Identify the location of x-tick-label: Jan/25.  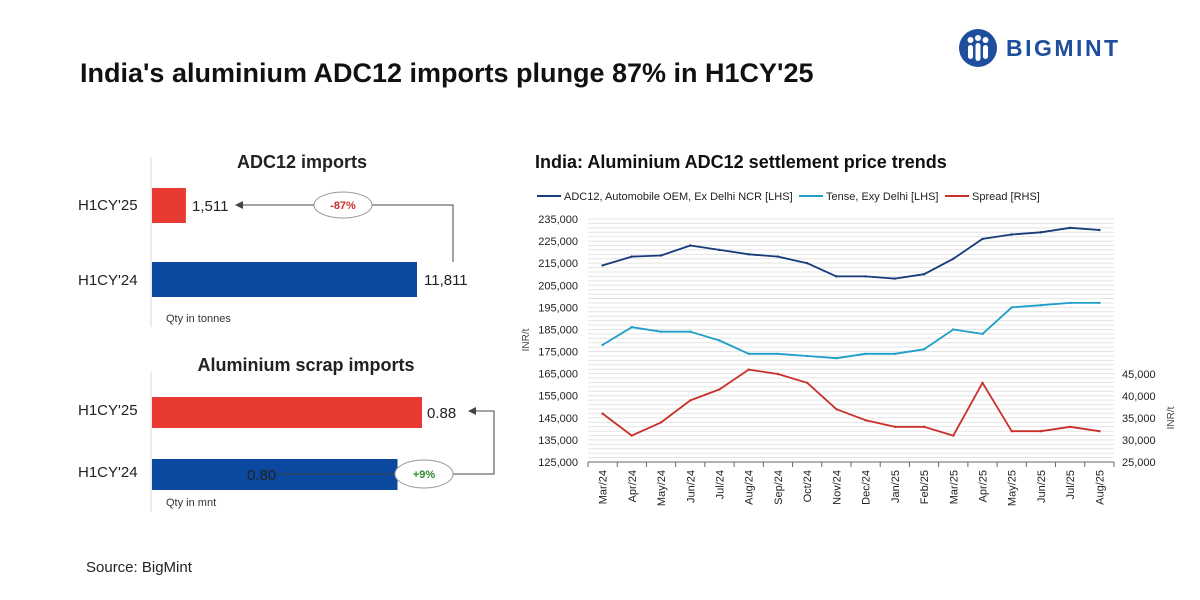
(896, 486).